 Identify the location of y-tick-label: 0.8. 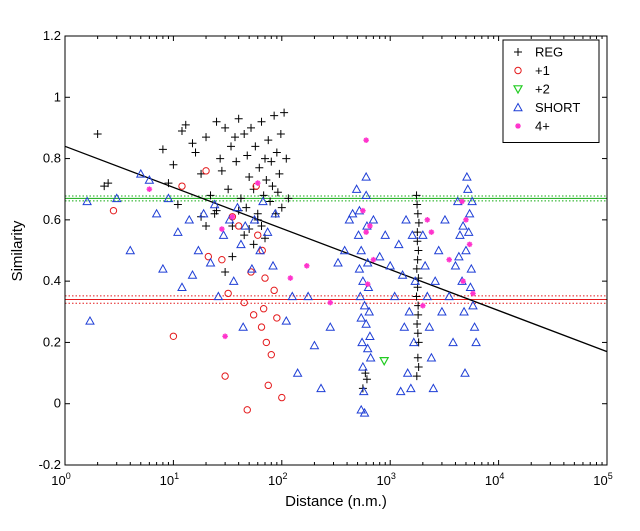
(52, 158).